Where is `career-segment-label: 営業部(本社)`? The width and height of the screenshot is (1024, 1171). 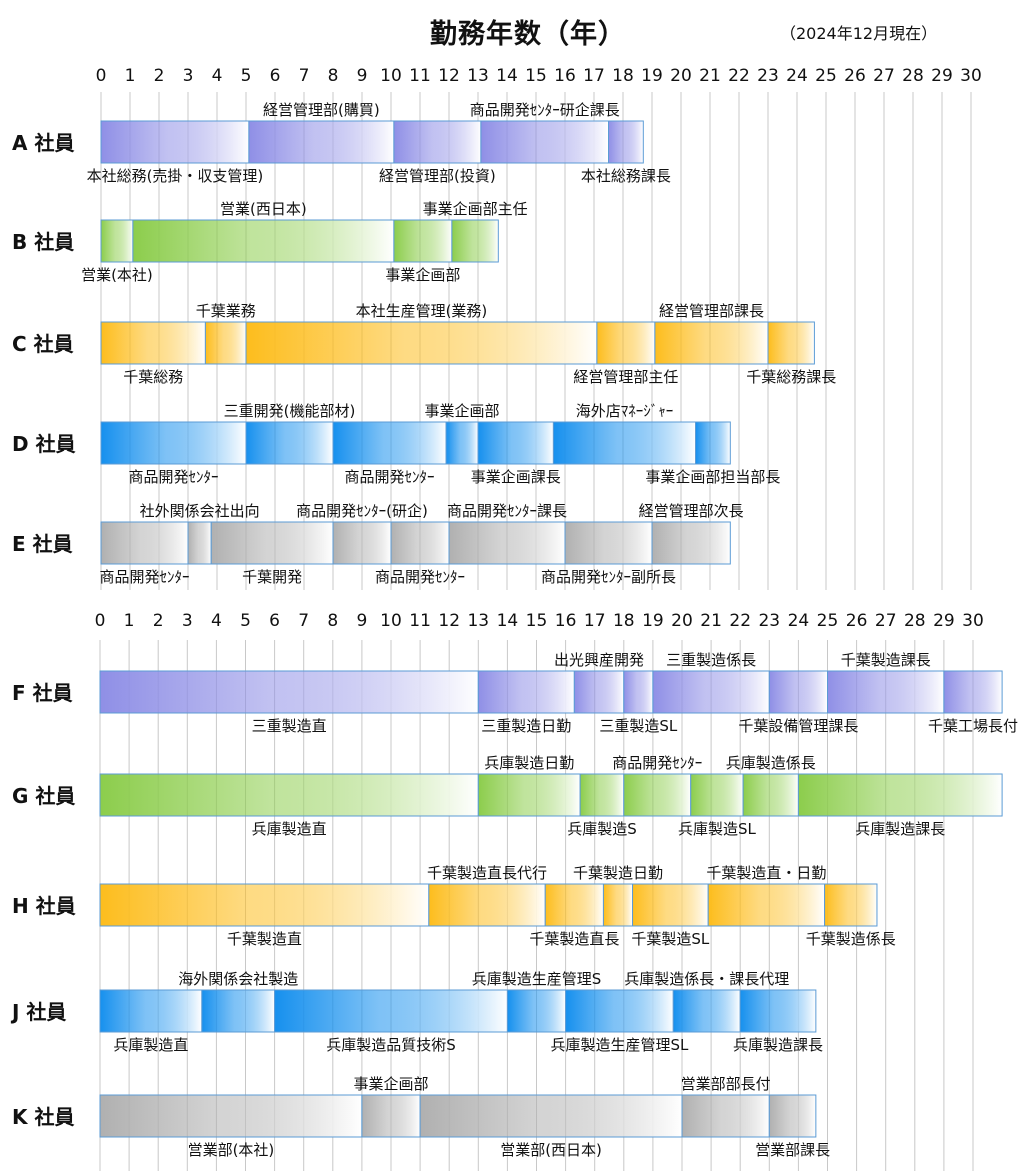 career-segment-label: 営業部(本社) is located at coordinates (231, 1150).